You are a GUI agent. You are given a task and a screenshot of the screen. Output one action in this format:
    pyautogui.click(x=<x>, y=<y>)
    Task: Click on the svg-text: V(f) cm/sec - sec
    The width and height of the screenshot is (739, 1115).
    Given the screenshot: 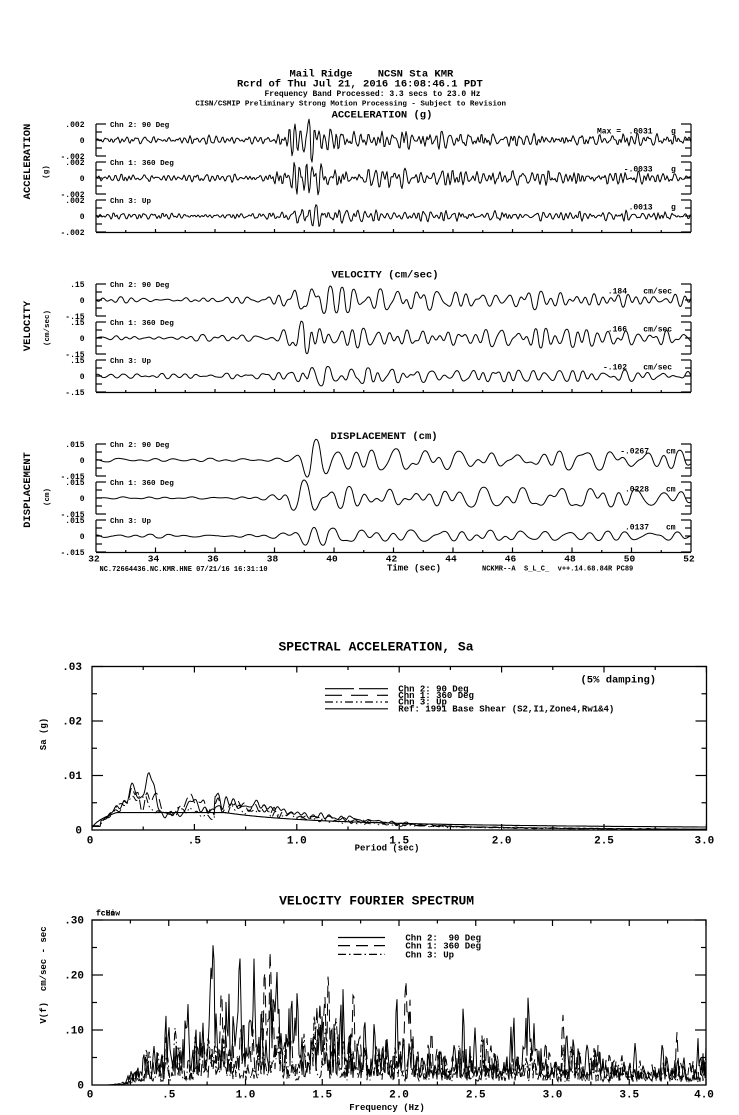 What is the action you would take?
    pyautogui.click(x=44, y=974)
    